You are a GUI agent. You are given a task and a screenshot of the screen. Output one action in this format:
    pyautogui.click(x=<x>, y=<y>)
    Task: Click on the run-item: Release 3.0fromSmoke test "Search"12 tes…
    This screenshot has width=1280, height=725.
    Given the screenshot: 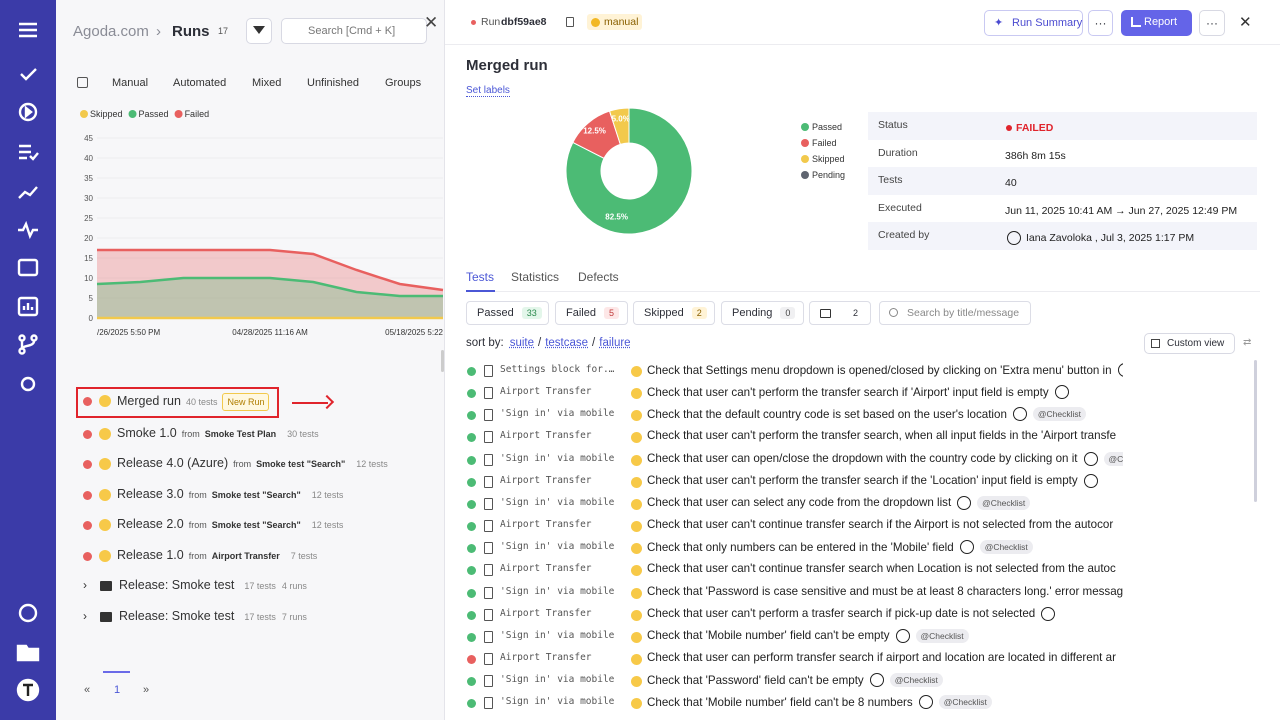 What is the action you would take?
    pyautogui.click(x=230, y=494)
    